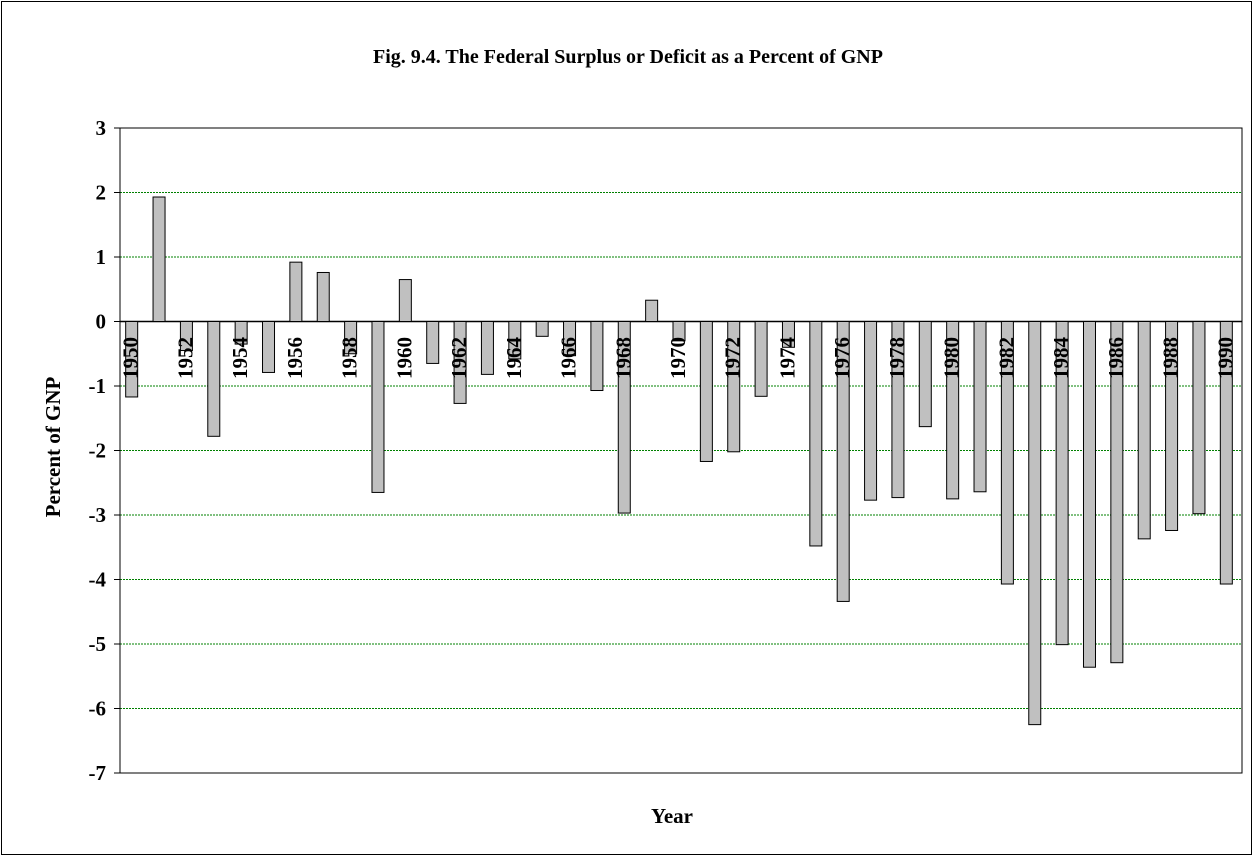  What do you see at coordinates (53, 446) in the screenshot?
I see `y-axis-label: Percent of GNP` at bounding box center [53, 446].